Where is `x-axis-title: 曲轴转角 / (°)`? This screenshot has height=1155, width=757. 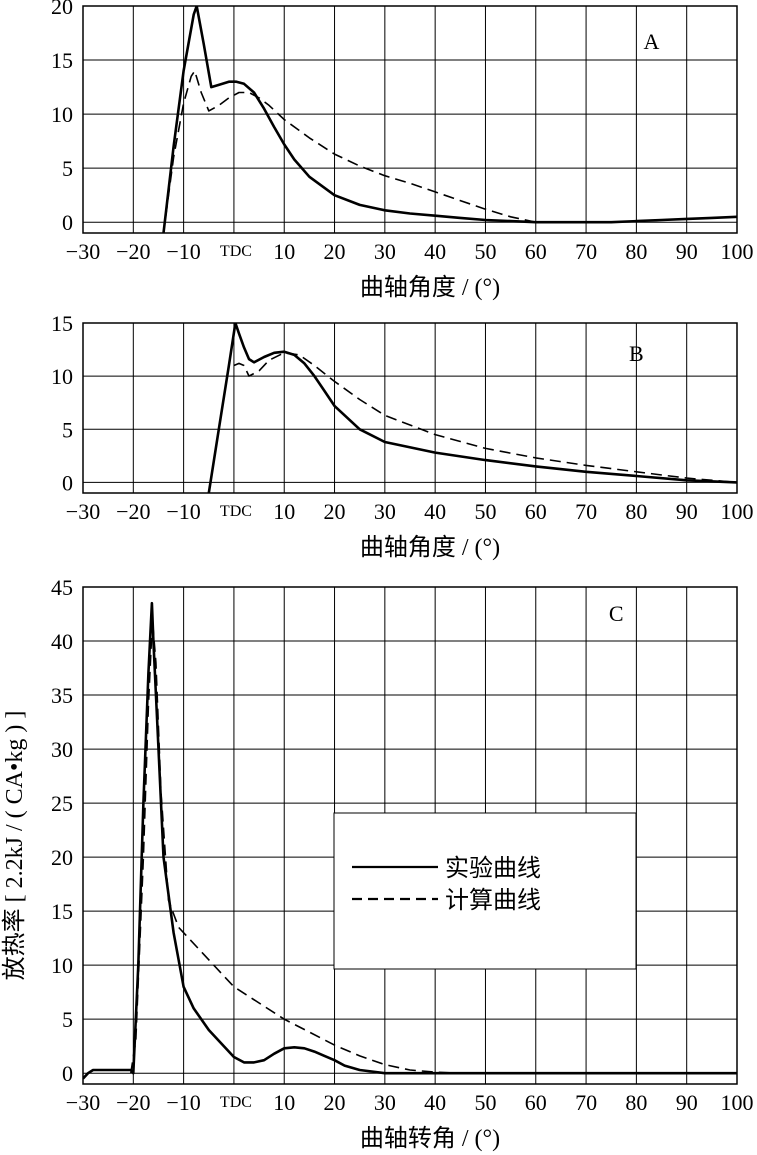 x-axis-title: 曲轴转角 / (°) is located at coordinates (430, 1138).